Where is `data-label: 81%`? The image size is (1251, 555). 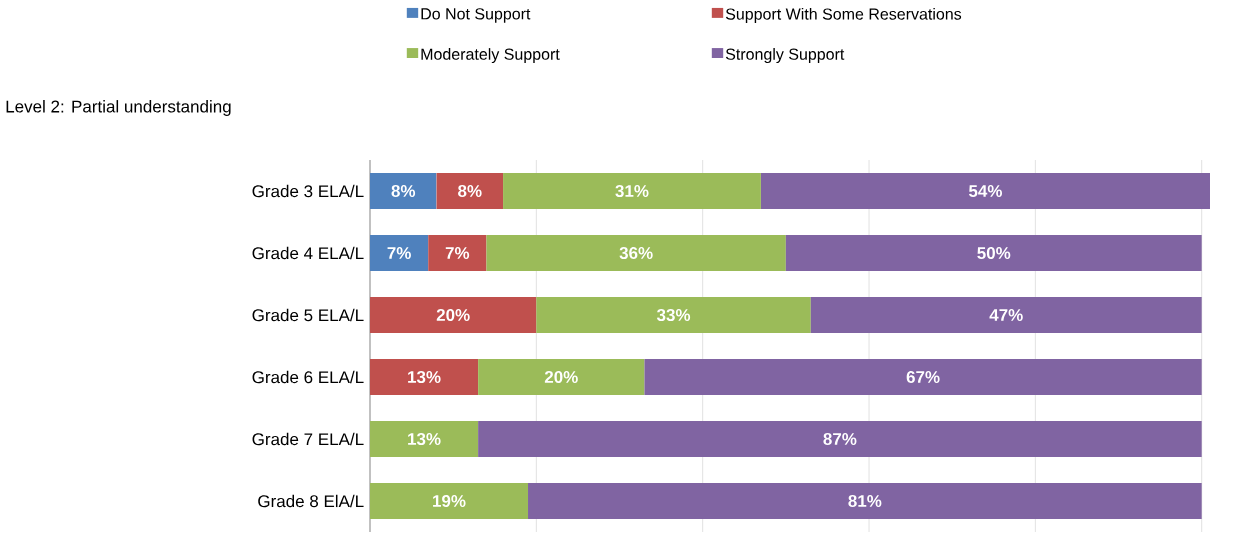 data-label: 81% is located at coordinates (865, 501).